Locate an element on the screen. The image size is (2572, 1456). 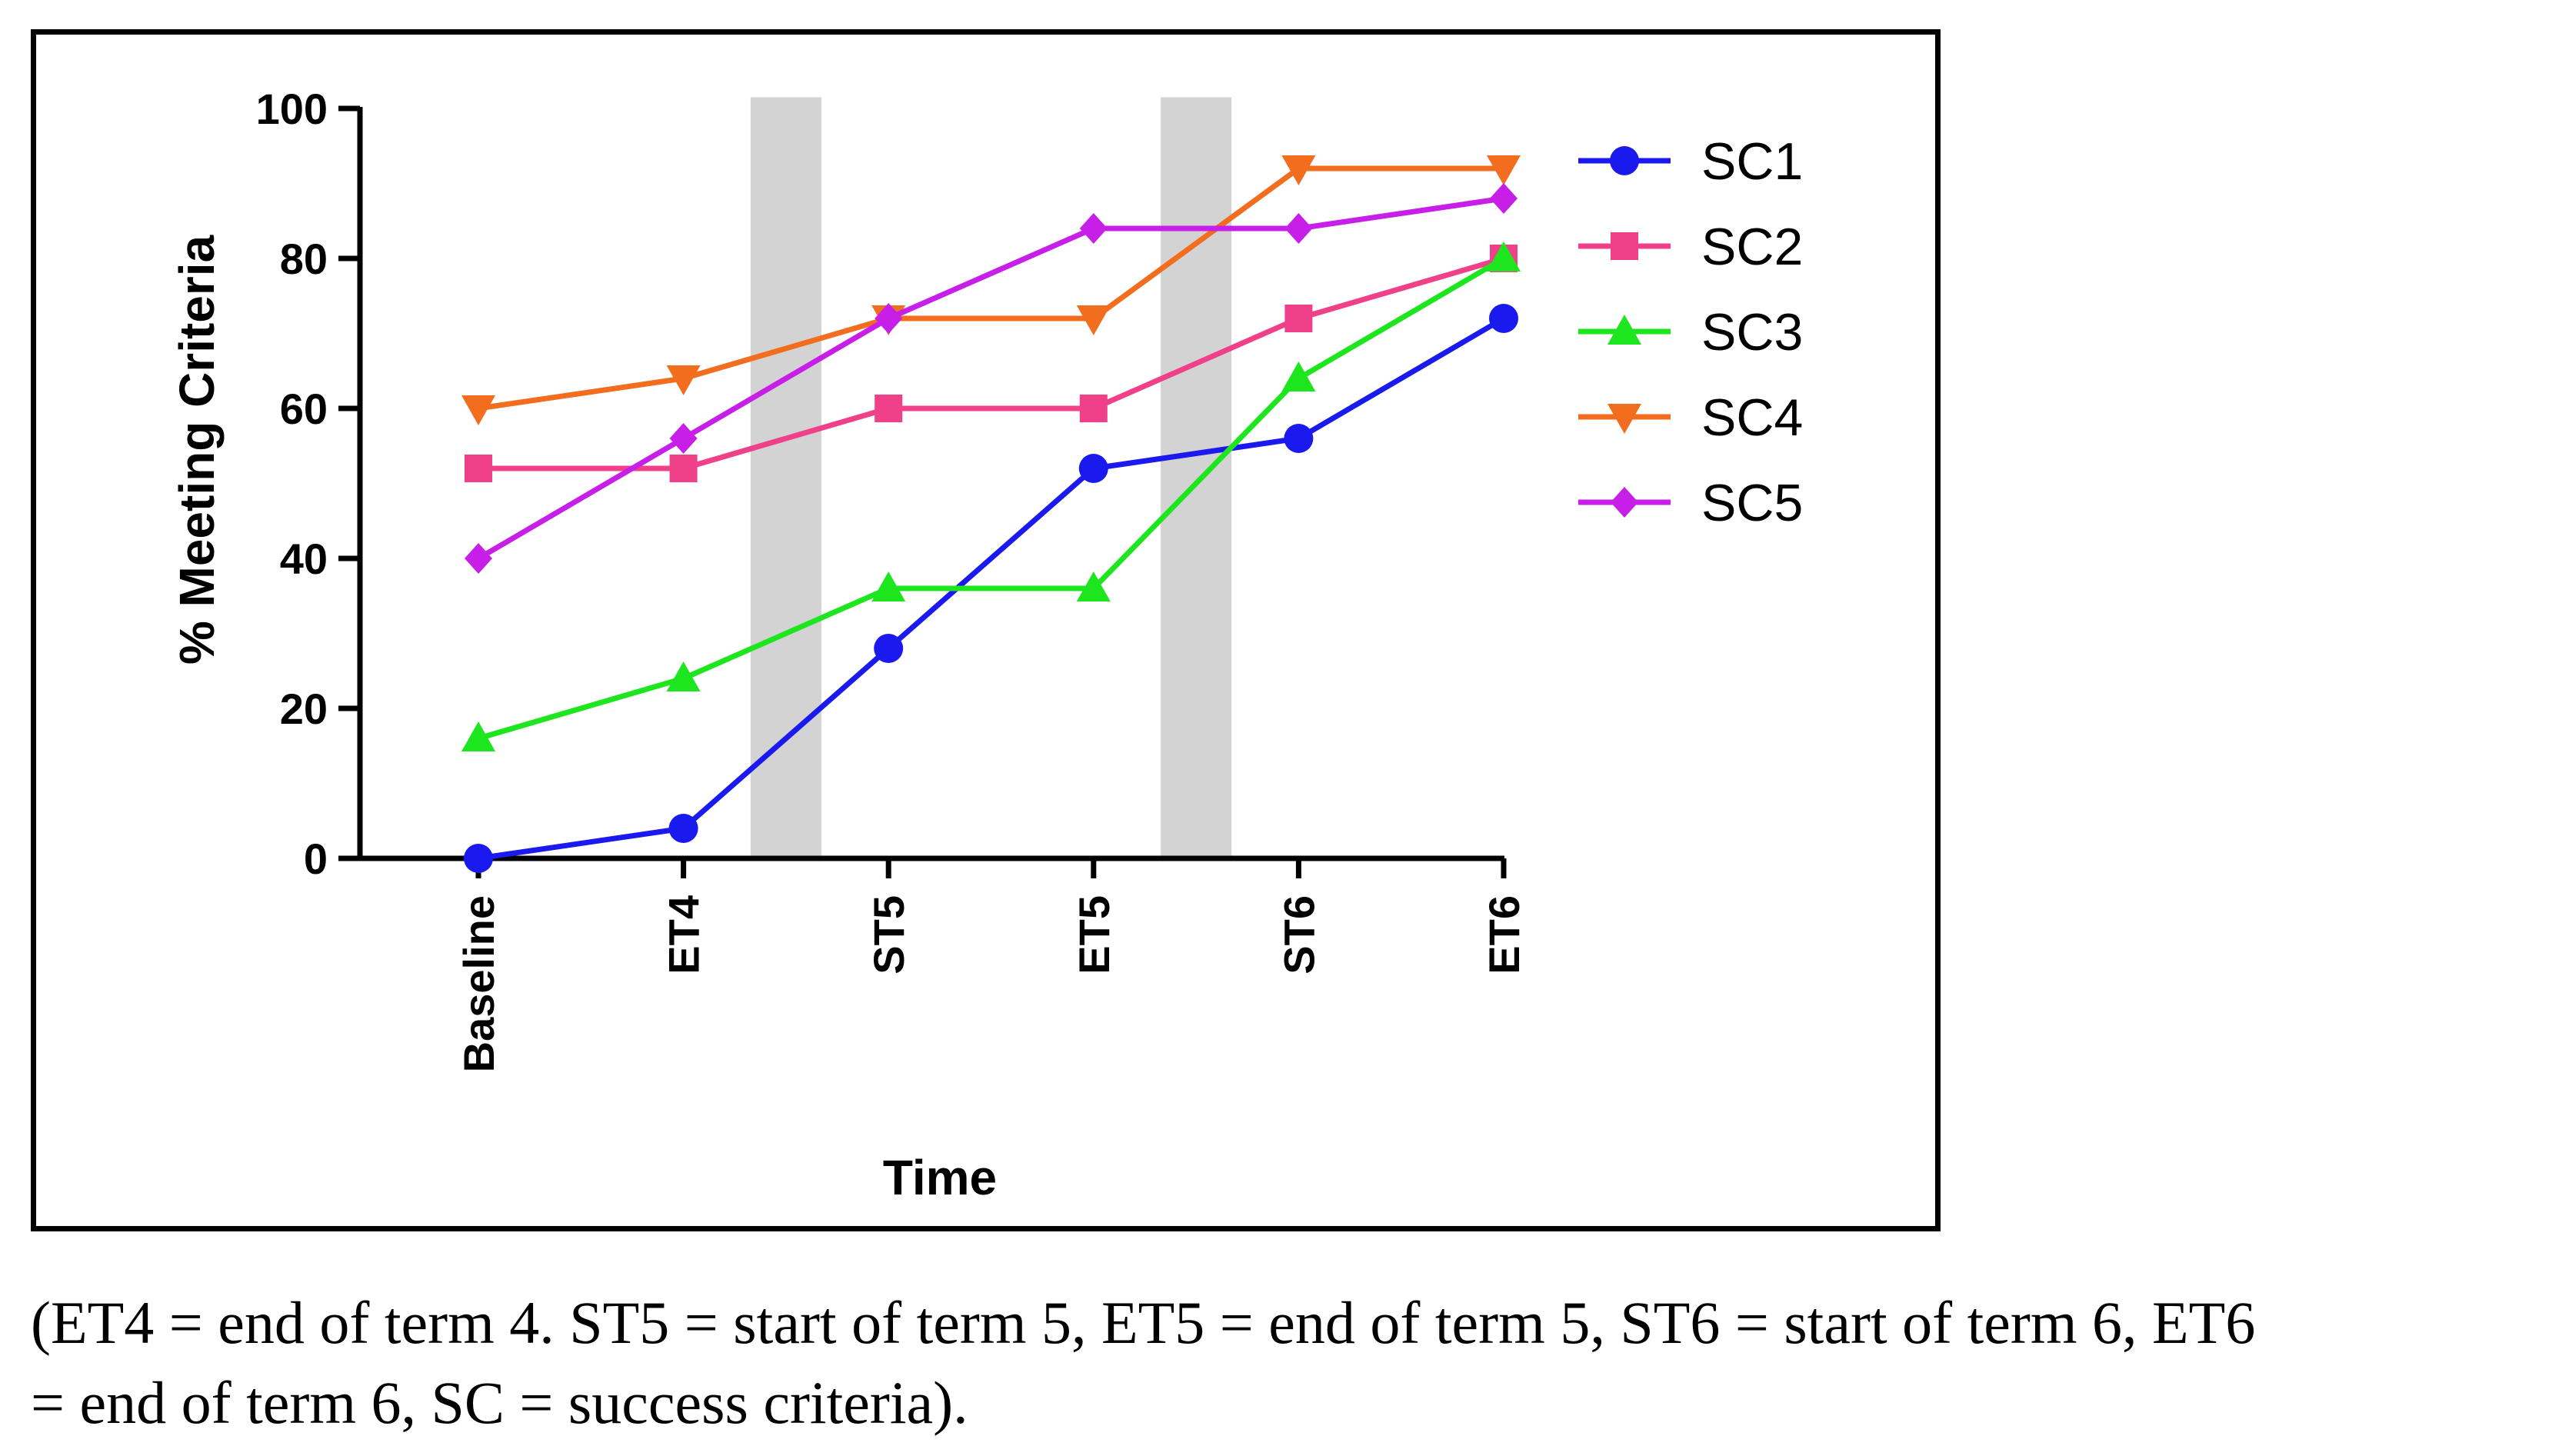
x-tick-label-st6: ST6 is located at coordinates (1298, 935).